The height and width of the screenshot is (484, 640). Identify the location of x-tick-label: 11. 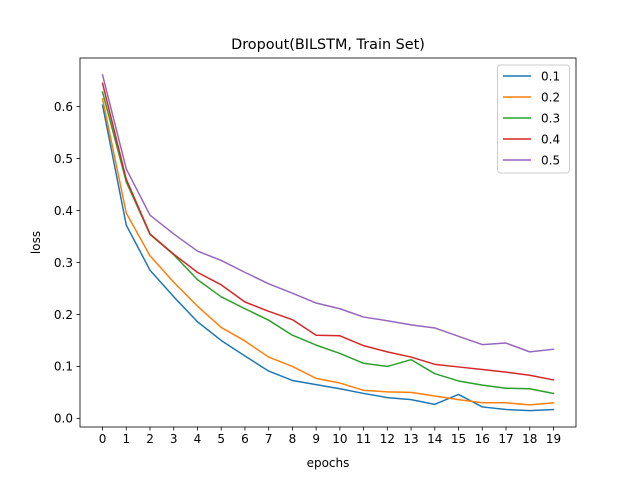
(363, 439).